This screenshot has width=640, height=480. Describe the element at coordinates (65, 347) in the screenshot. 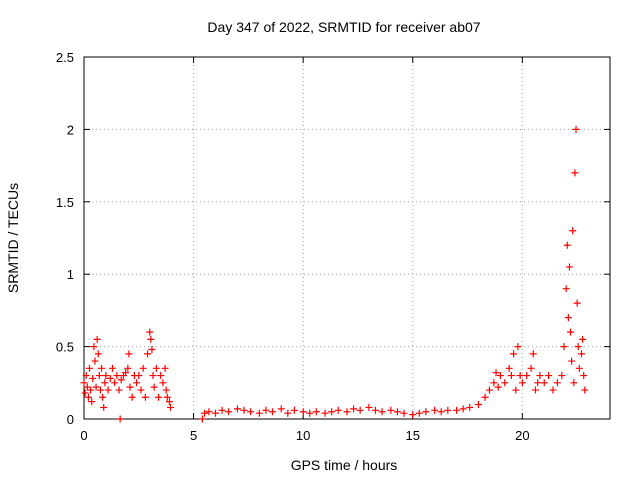

I see `y-tick-label: 0.5` at that location.